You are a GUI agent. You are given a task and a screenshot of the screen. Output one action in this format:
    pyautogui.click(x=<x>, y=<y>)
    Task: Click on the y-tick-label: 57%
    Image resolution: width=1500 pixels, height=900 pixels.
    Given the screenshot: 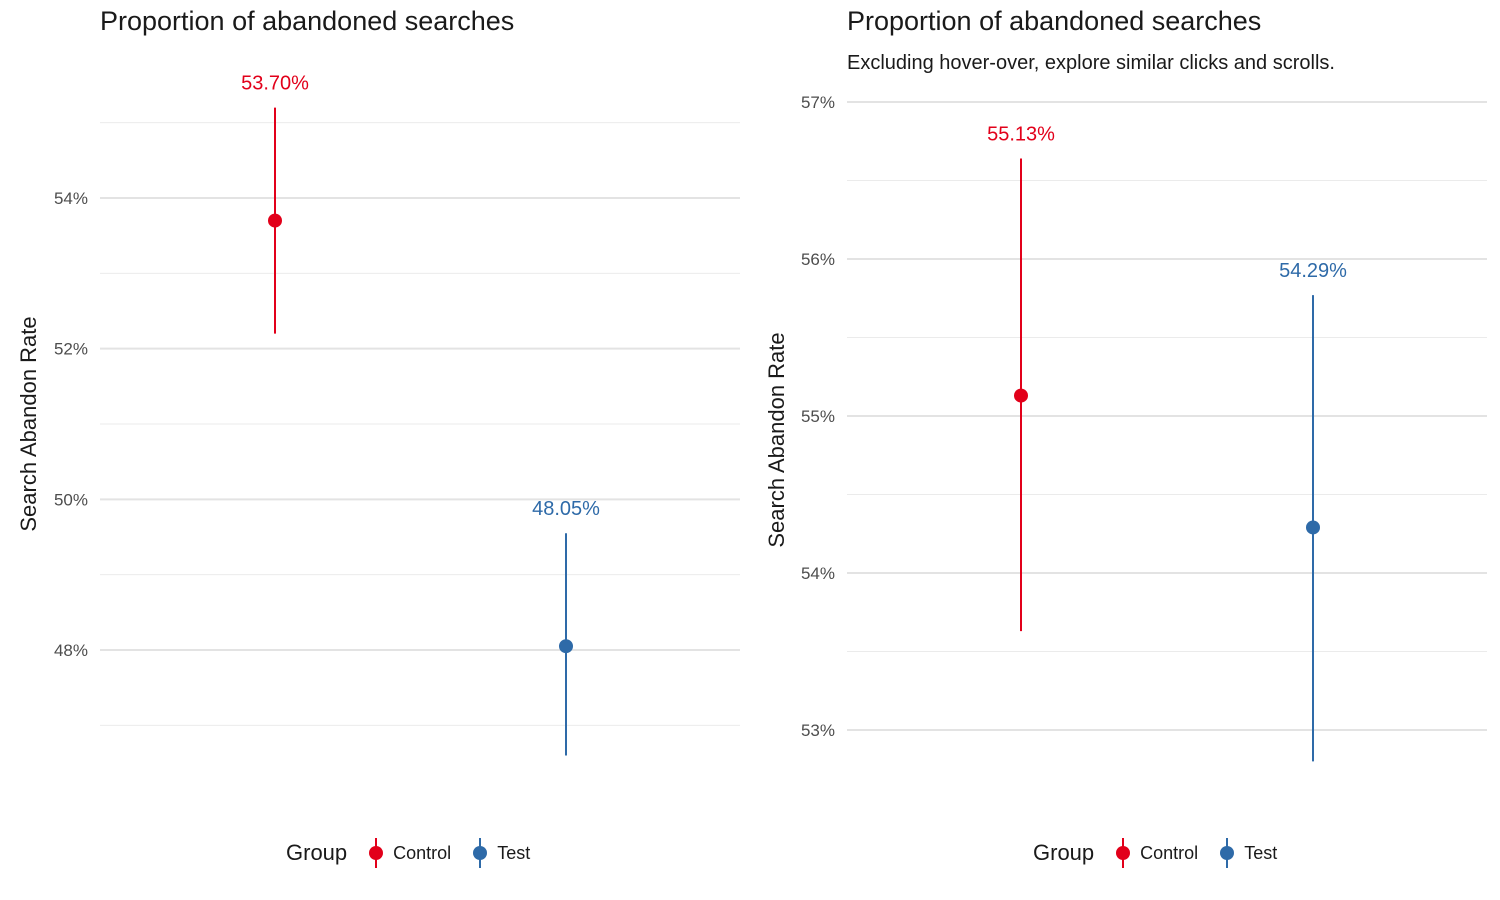 What is the action you would take?
    pyautogui.click(x=818, y=102)
    